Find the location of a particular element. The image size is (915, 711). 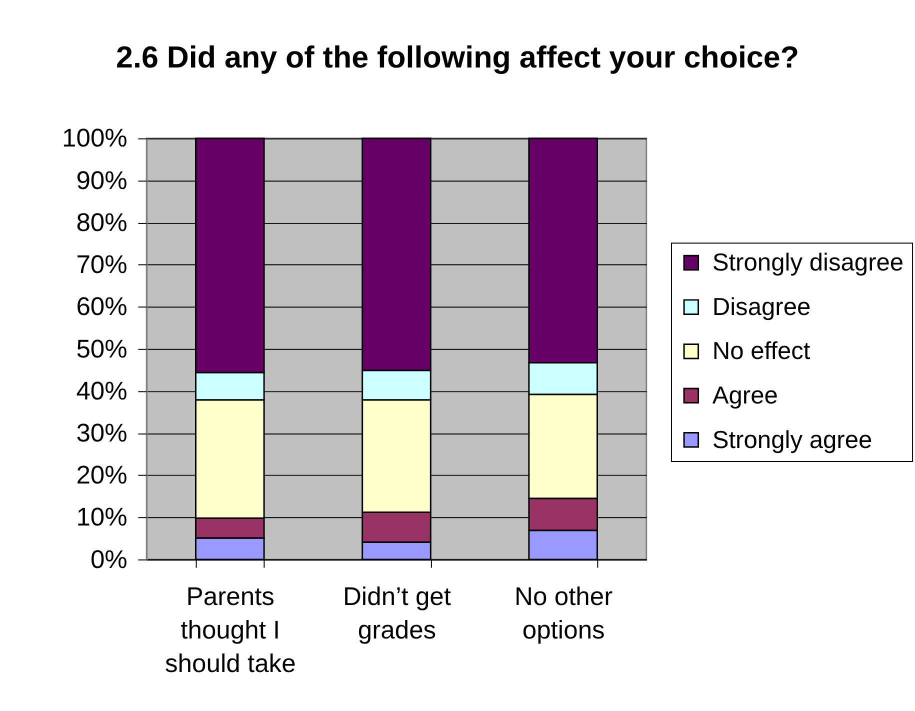

y-tick-label: 90% is located at coordinates (102, 180).